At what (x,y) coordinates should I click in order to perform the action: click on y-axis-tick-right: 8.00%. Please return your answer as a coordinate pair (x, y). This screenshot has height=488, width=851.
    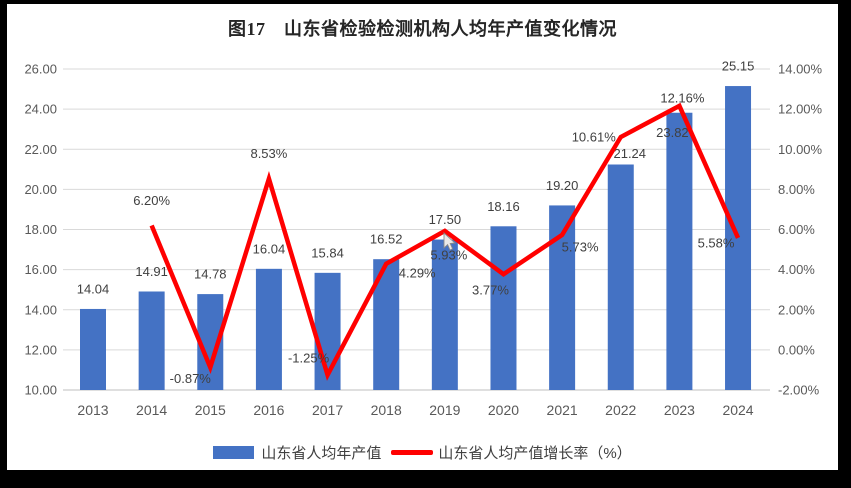
    Looking at the image, I should click on (796, 189).